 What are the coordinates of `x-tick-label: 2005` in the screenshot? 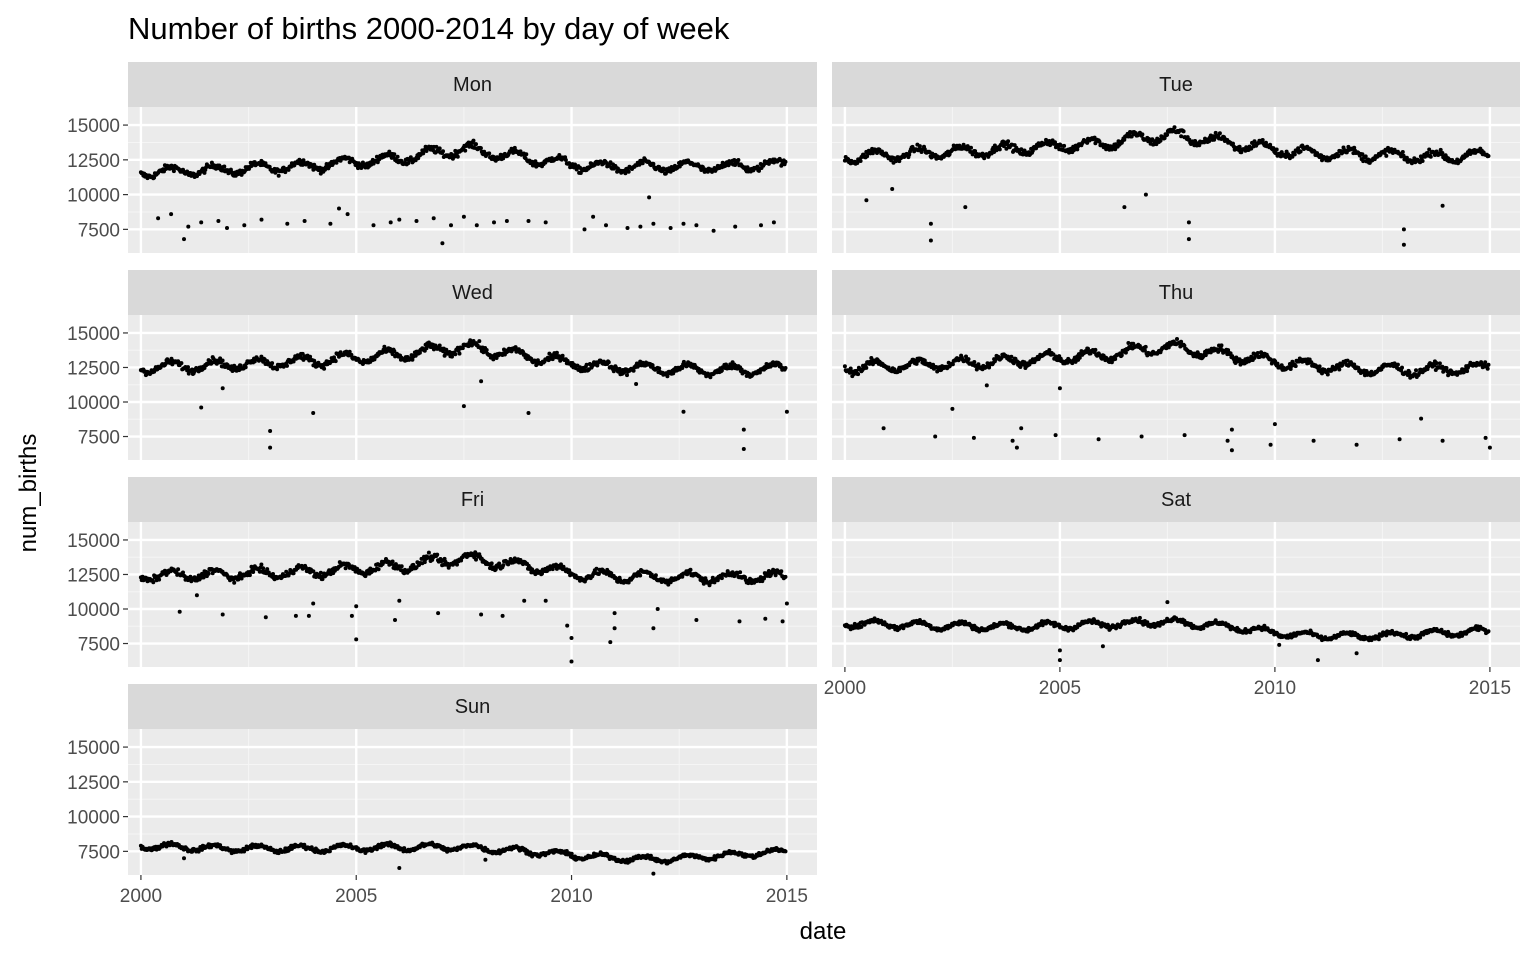 It's located at (1060, 688).